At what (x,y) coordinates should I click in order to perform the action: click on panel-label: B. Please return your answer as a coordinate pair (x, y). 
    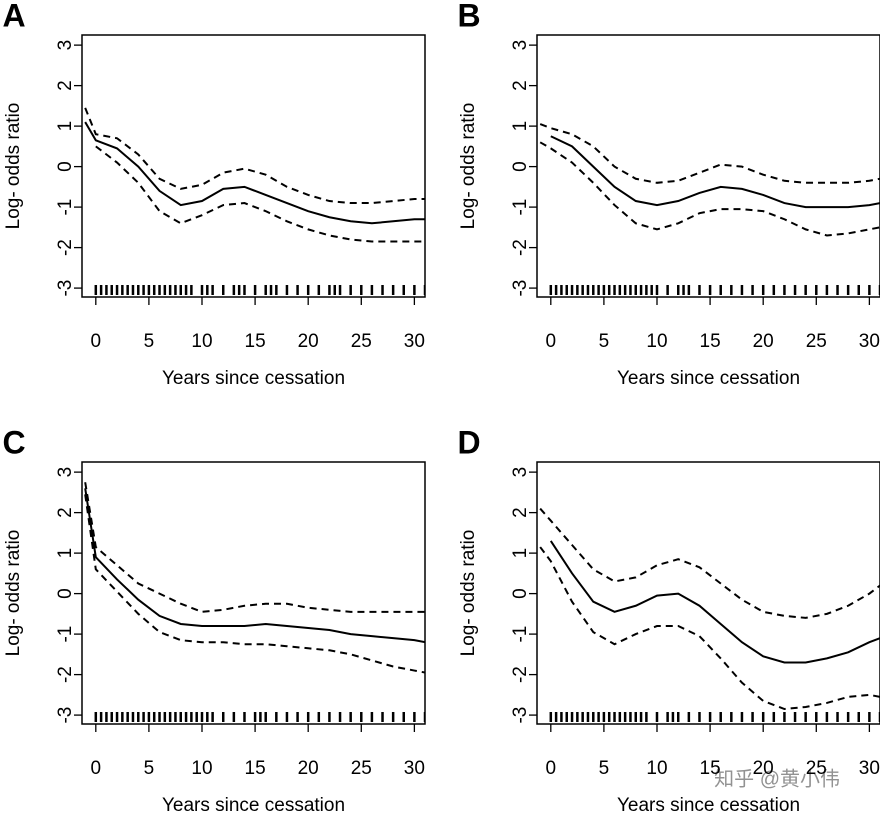
    Looking at the image, I should click on (468, 16).